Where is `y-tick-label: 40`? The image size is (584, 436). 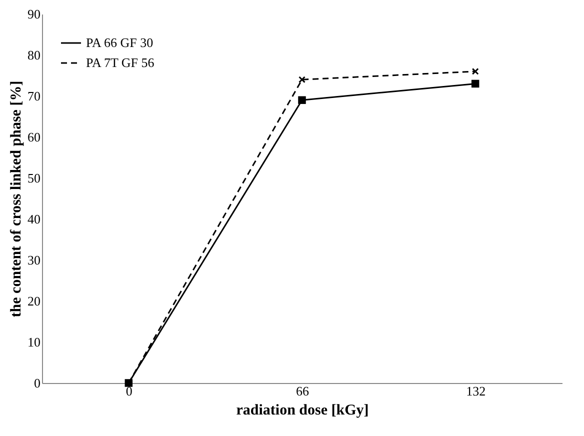
y-tick-label: 40 is located at coordinates (34, 219).